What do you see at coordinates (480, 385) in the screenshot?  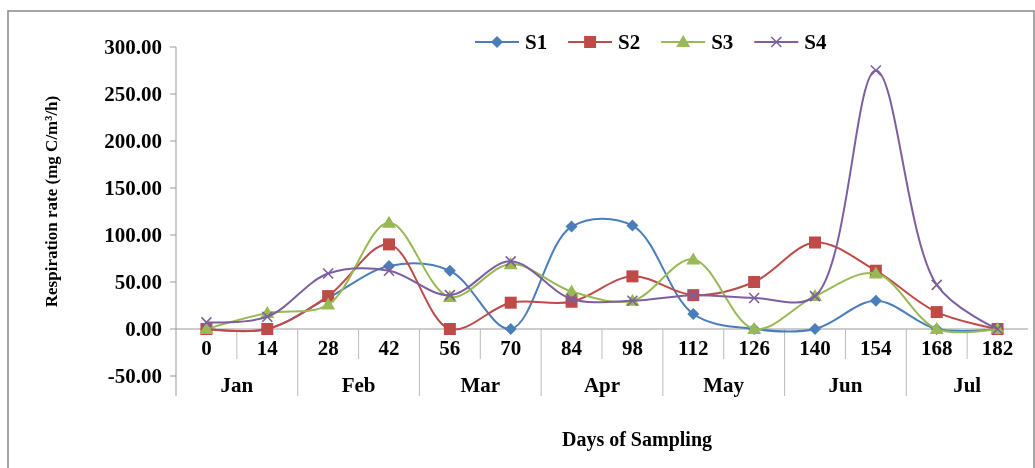 I see `annotation: Mar` at bounding box center [480, 385].